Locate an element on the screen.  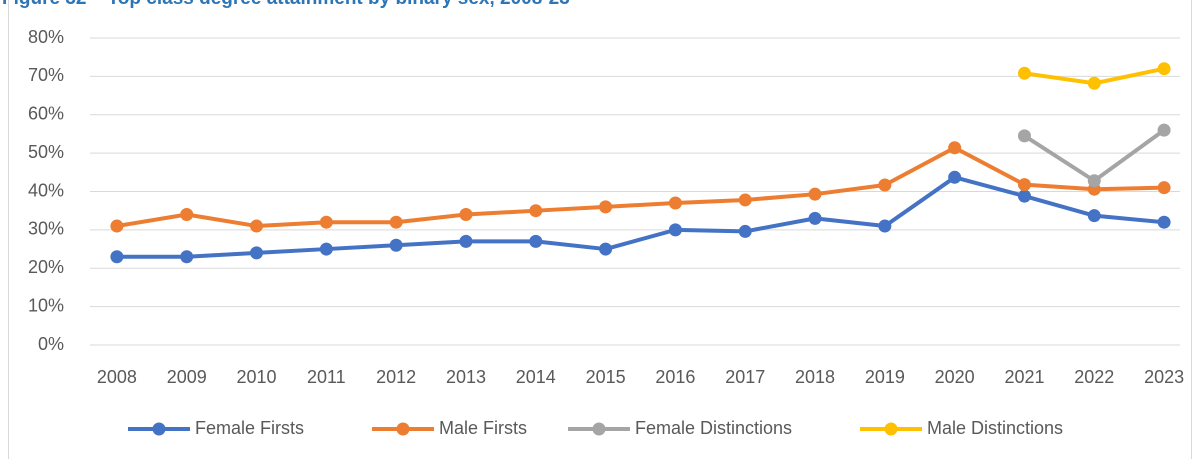
x-tick-label: 2017 is located at coordinates (745, 377).